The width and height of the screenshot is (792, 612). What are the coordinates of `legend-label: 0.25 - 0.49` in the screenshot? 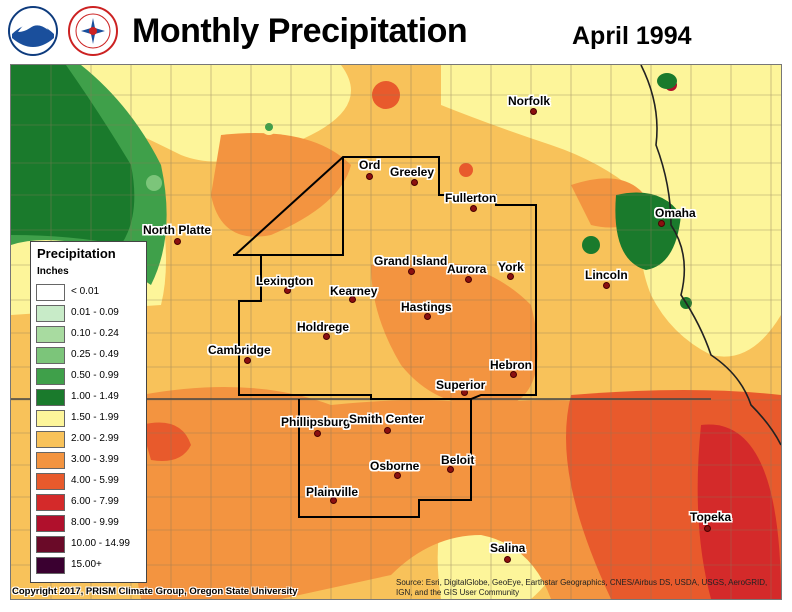 It's located at (95, 354).